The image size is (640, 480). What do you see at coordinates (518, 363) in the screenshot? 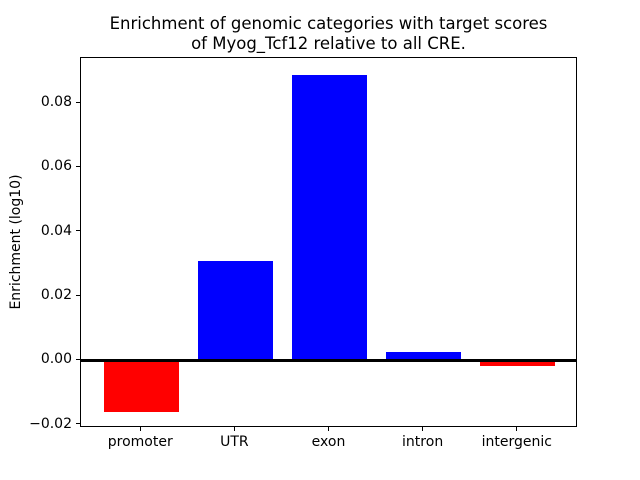
I see `bar-intergenic` at bounding box center [518, 363].